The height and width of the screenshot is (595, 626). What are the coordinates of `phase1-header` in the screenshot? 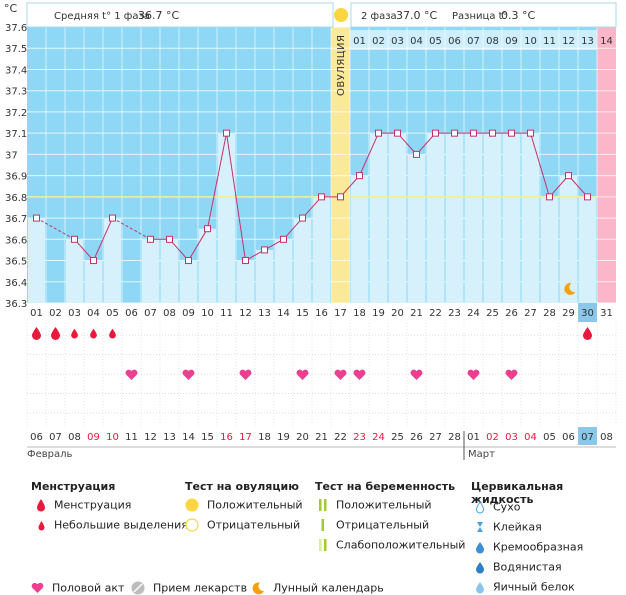 It's located at (180, 15).